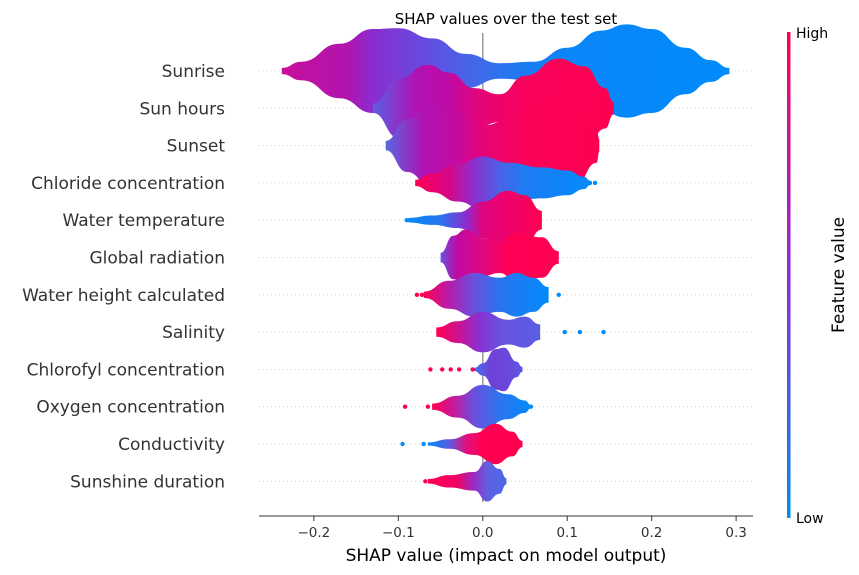 Image resolution: width=859 pixels, height=575 pixels. What do you see at coordinates (506, 556) in the screenshot?
I see `x-axis-label: SHAP value (impact on model output)` at bounding box center [506, 556].